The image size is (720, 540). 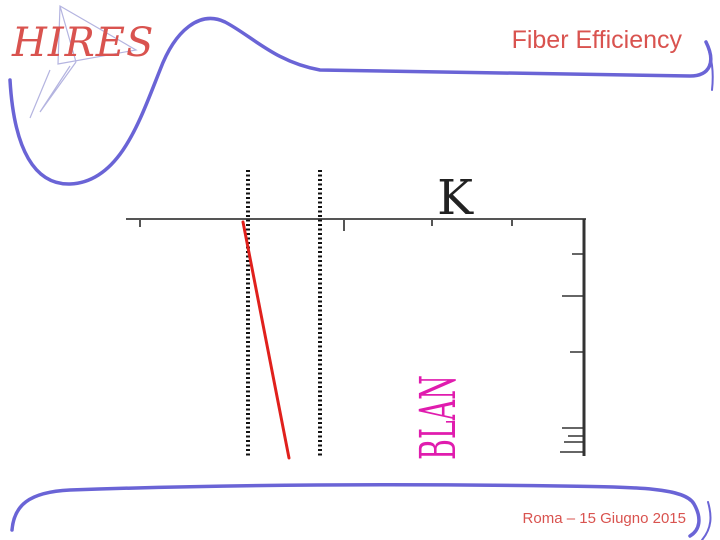 What do you see at coordinates (596, 40) in the screenshot?
I see `slide-title: Fiber Efficiency` at bounding box center [596, 40].